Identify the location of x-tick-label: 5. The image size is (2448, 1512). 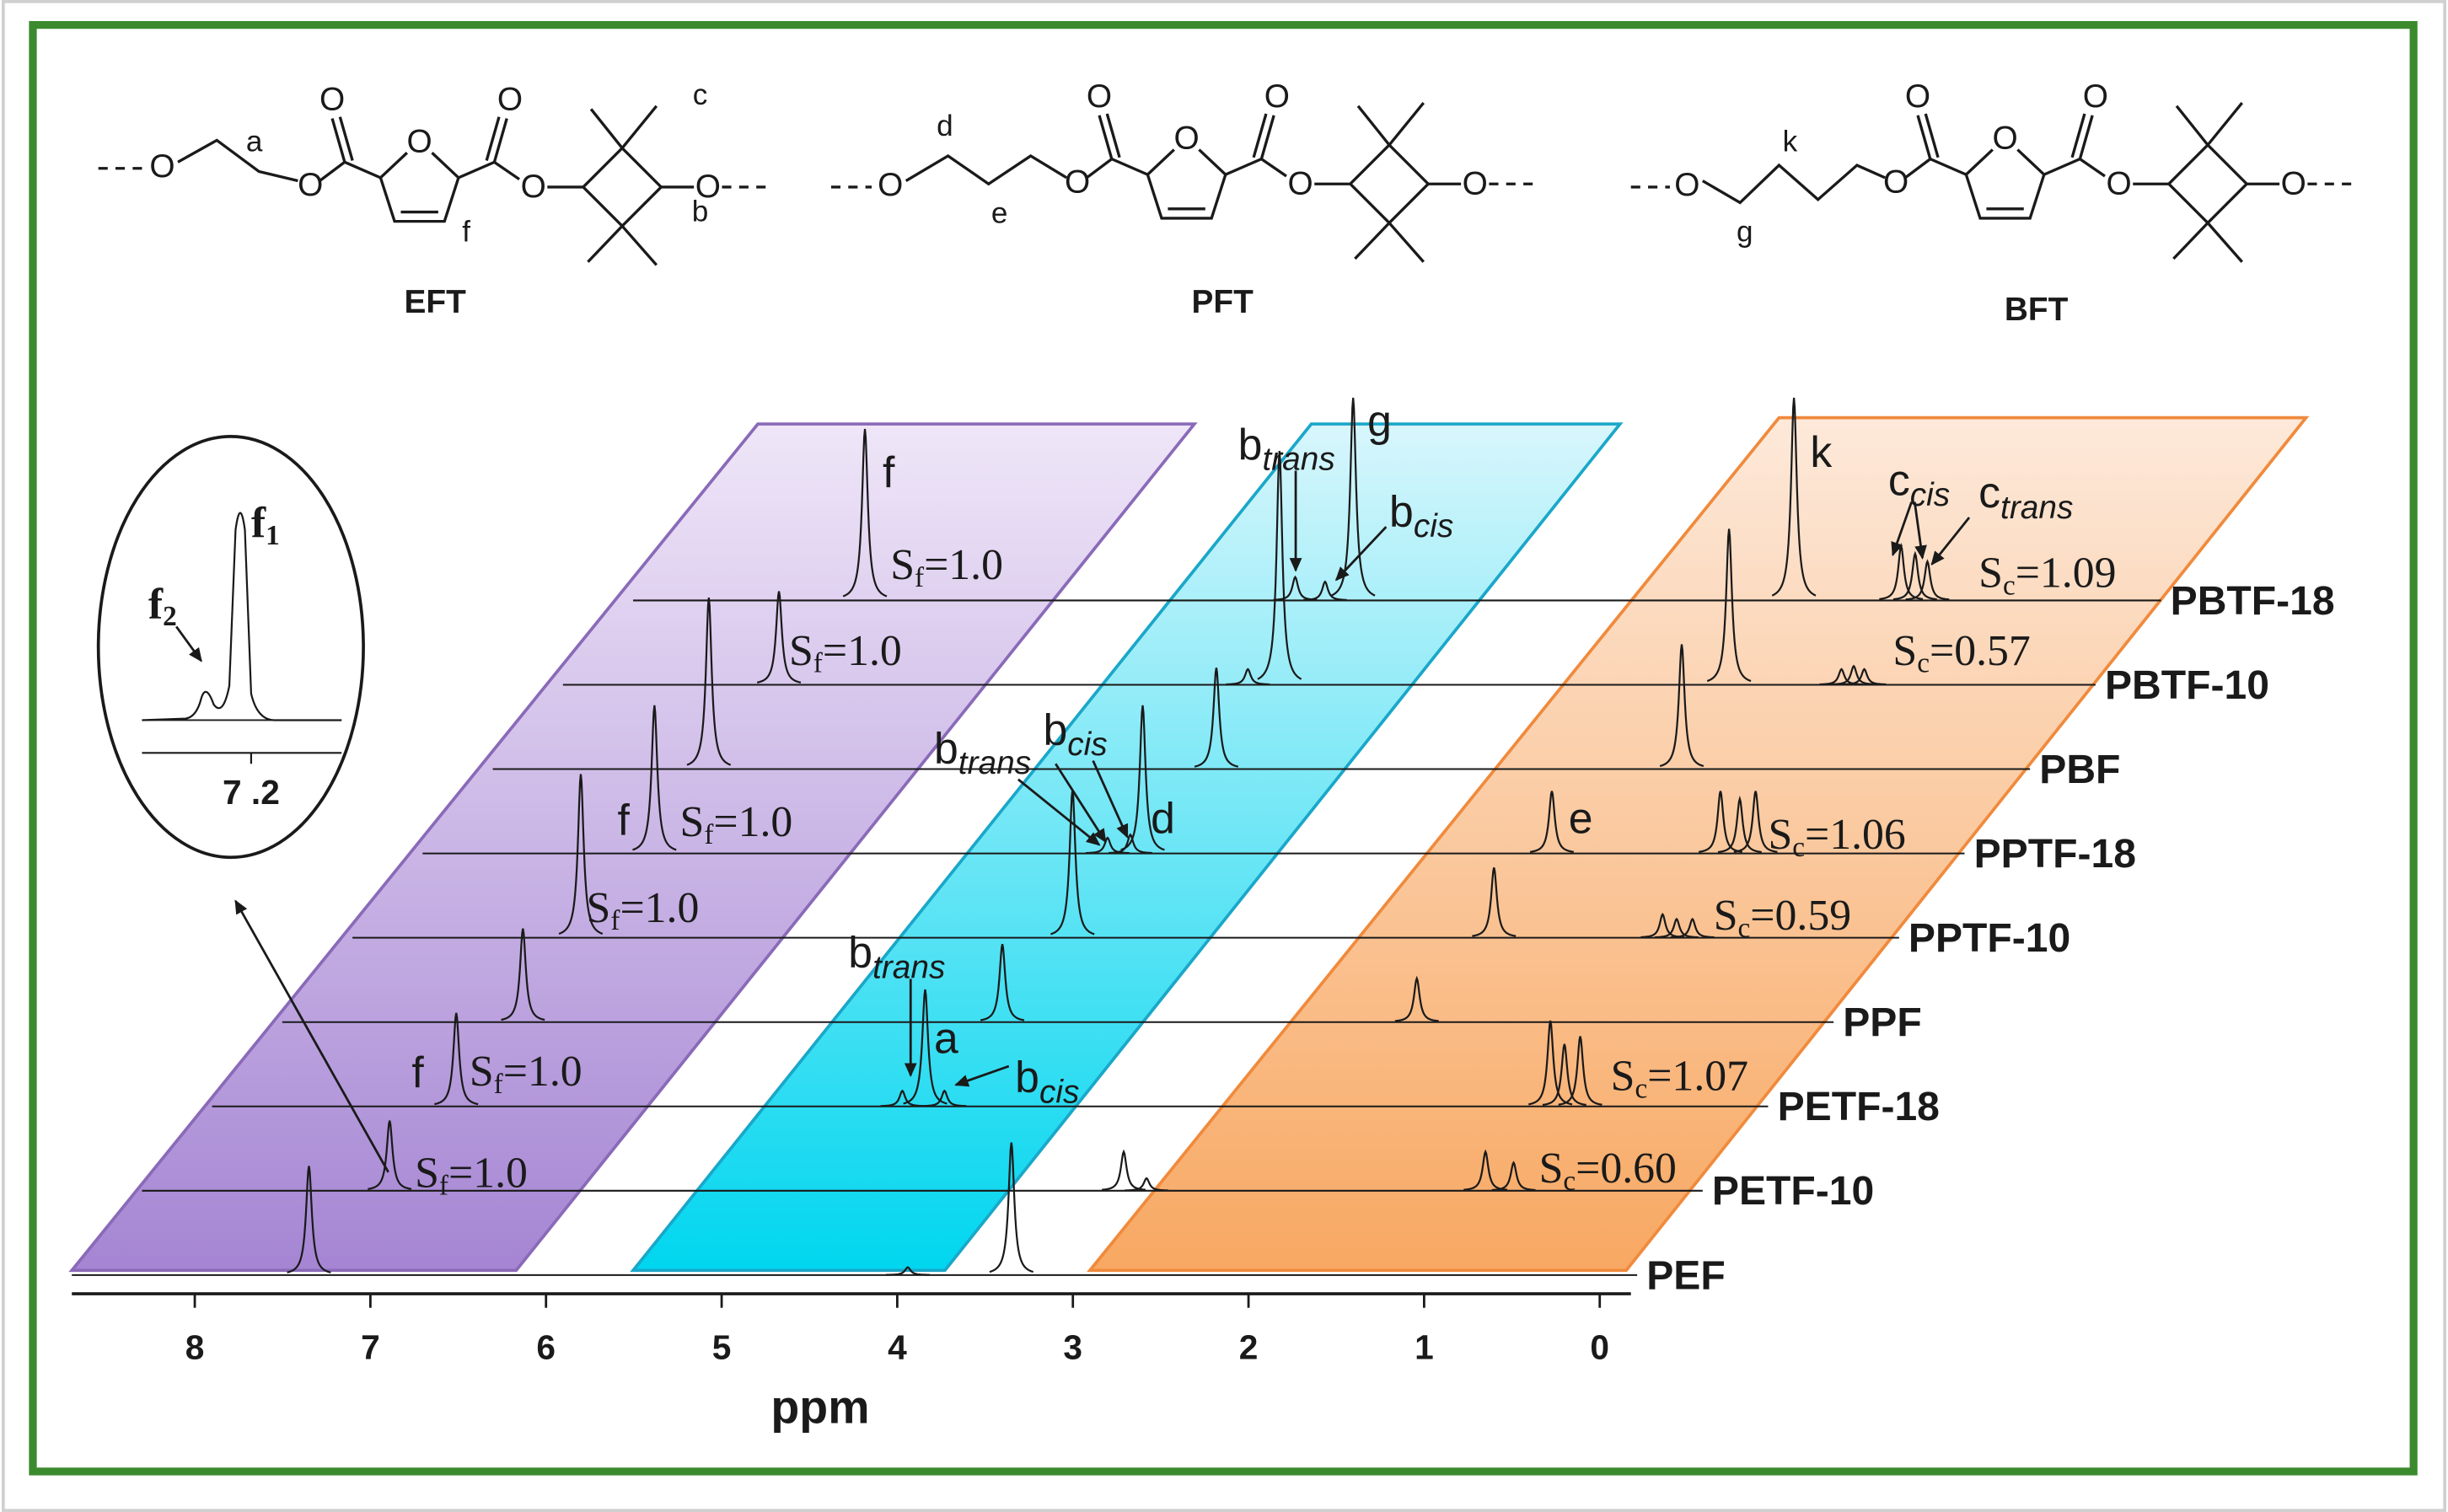
(722, 1346).